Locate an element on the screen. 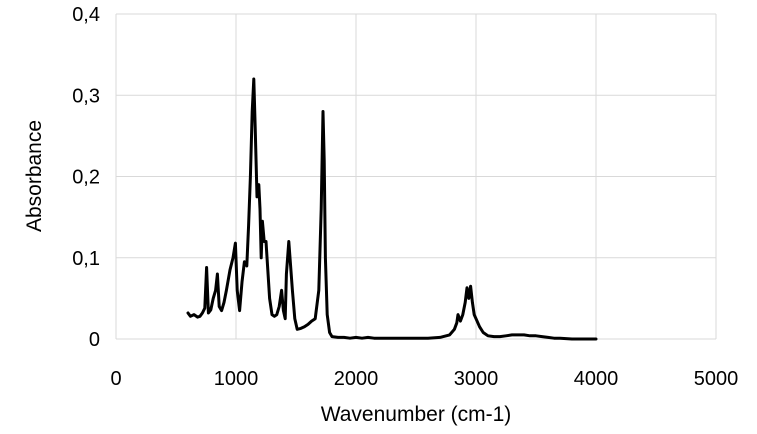 The width and height of the screenshot is (757, 434). y-tick-label: 0,4 is located at coordinates (86, 15).